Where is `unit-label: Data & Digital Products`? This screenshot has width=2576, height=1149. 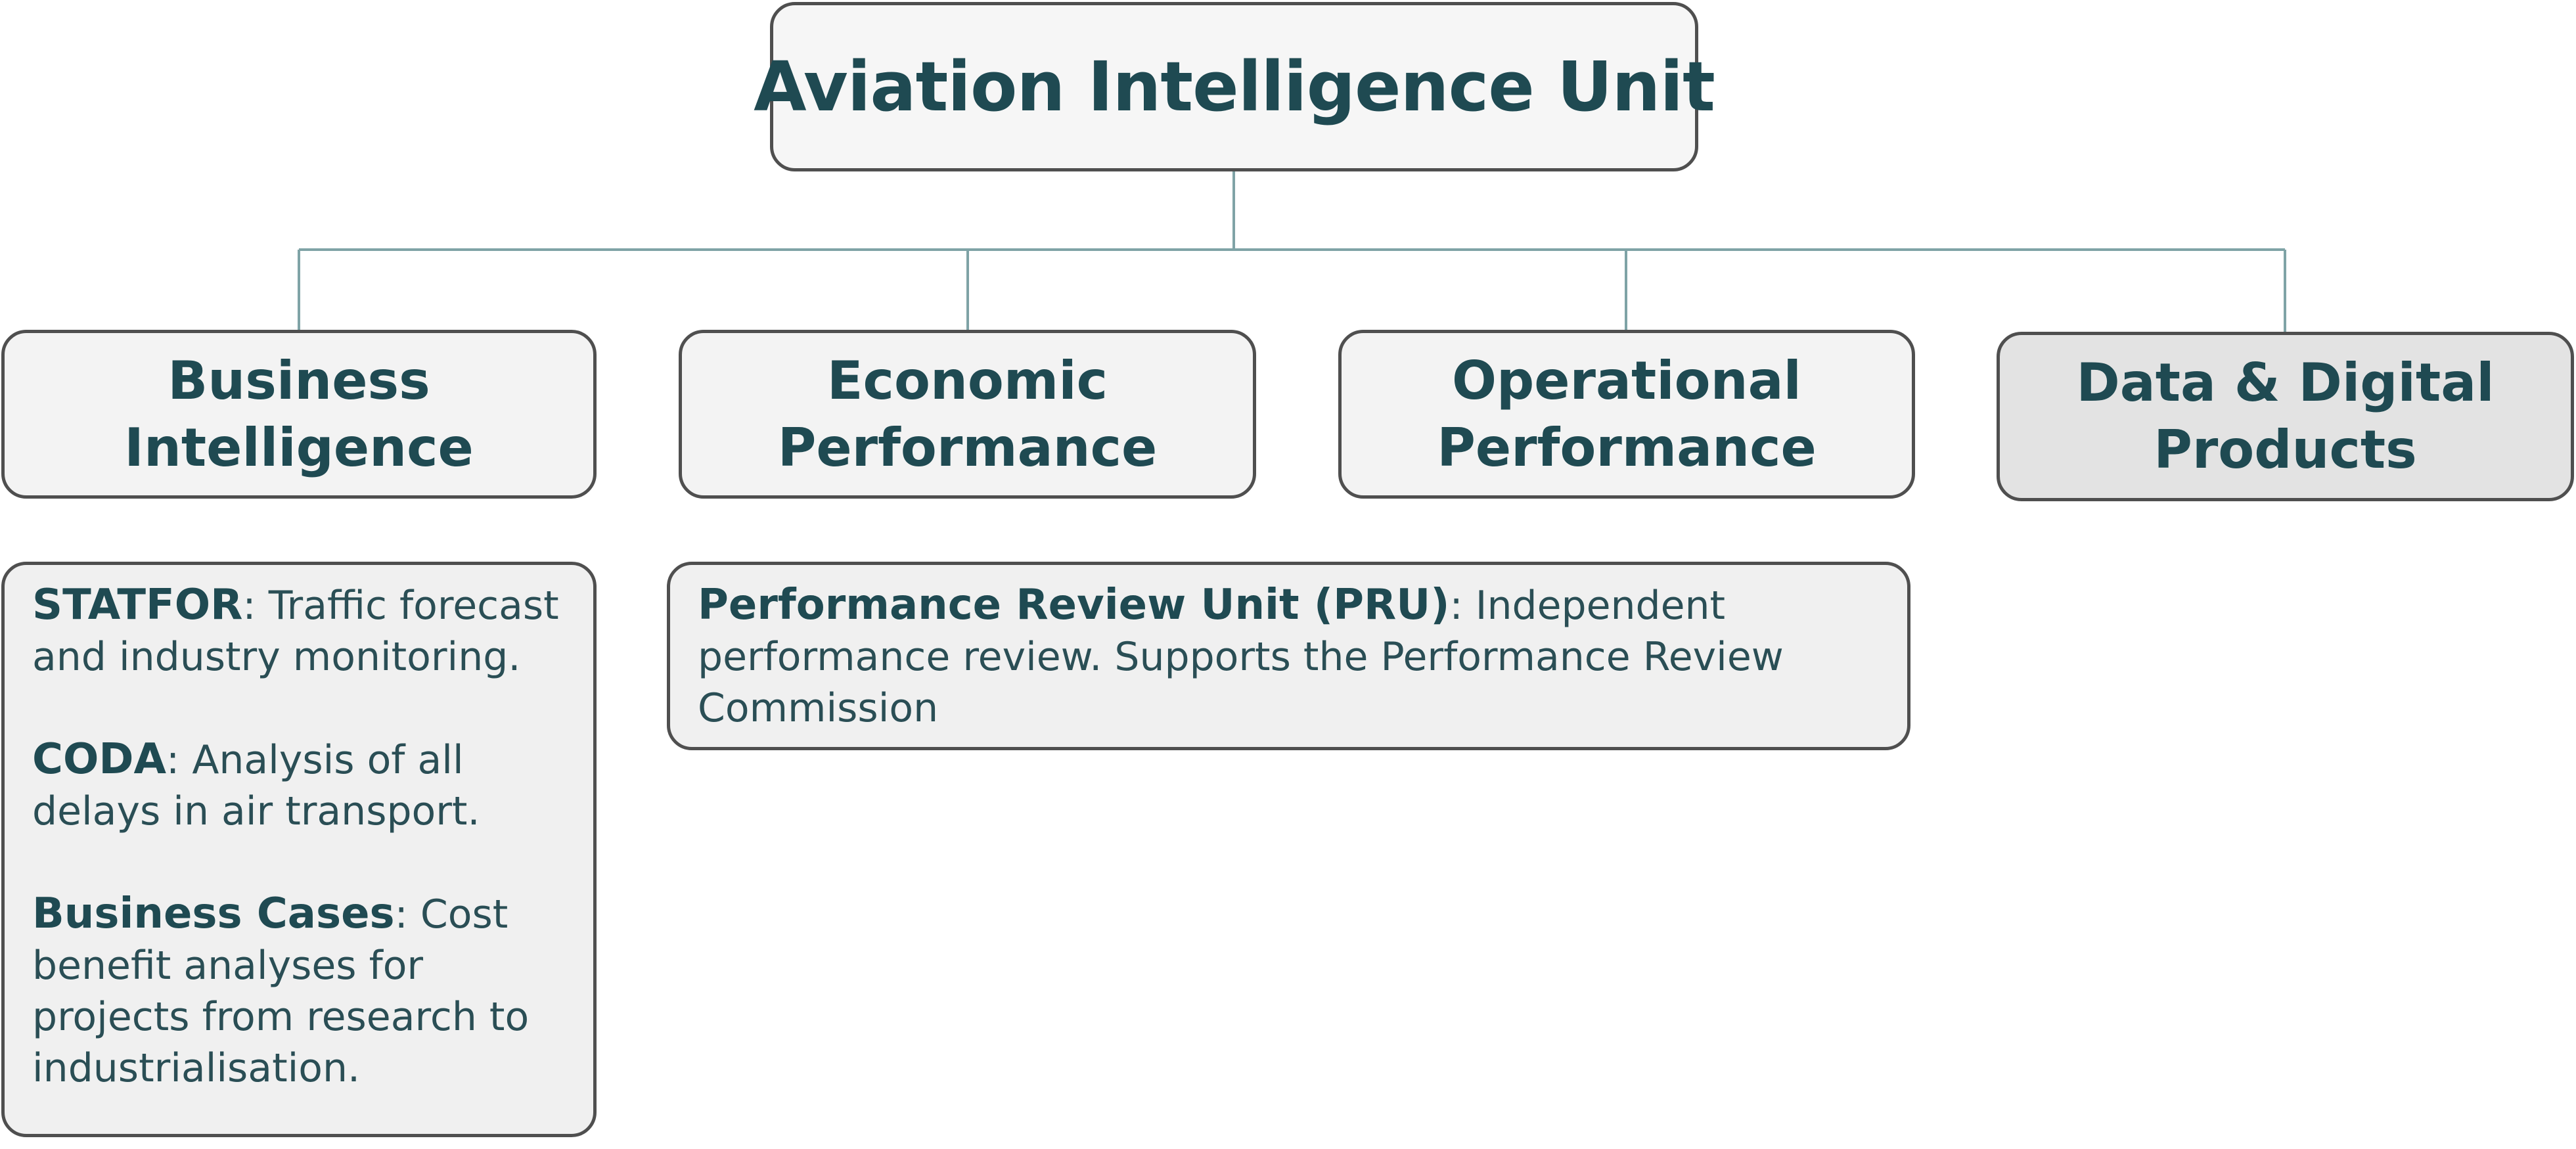 unit-label: Data & Digital Products is located at coordinates (2285, 416).